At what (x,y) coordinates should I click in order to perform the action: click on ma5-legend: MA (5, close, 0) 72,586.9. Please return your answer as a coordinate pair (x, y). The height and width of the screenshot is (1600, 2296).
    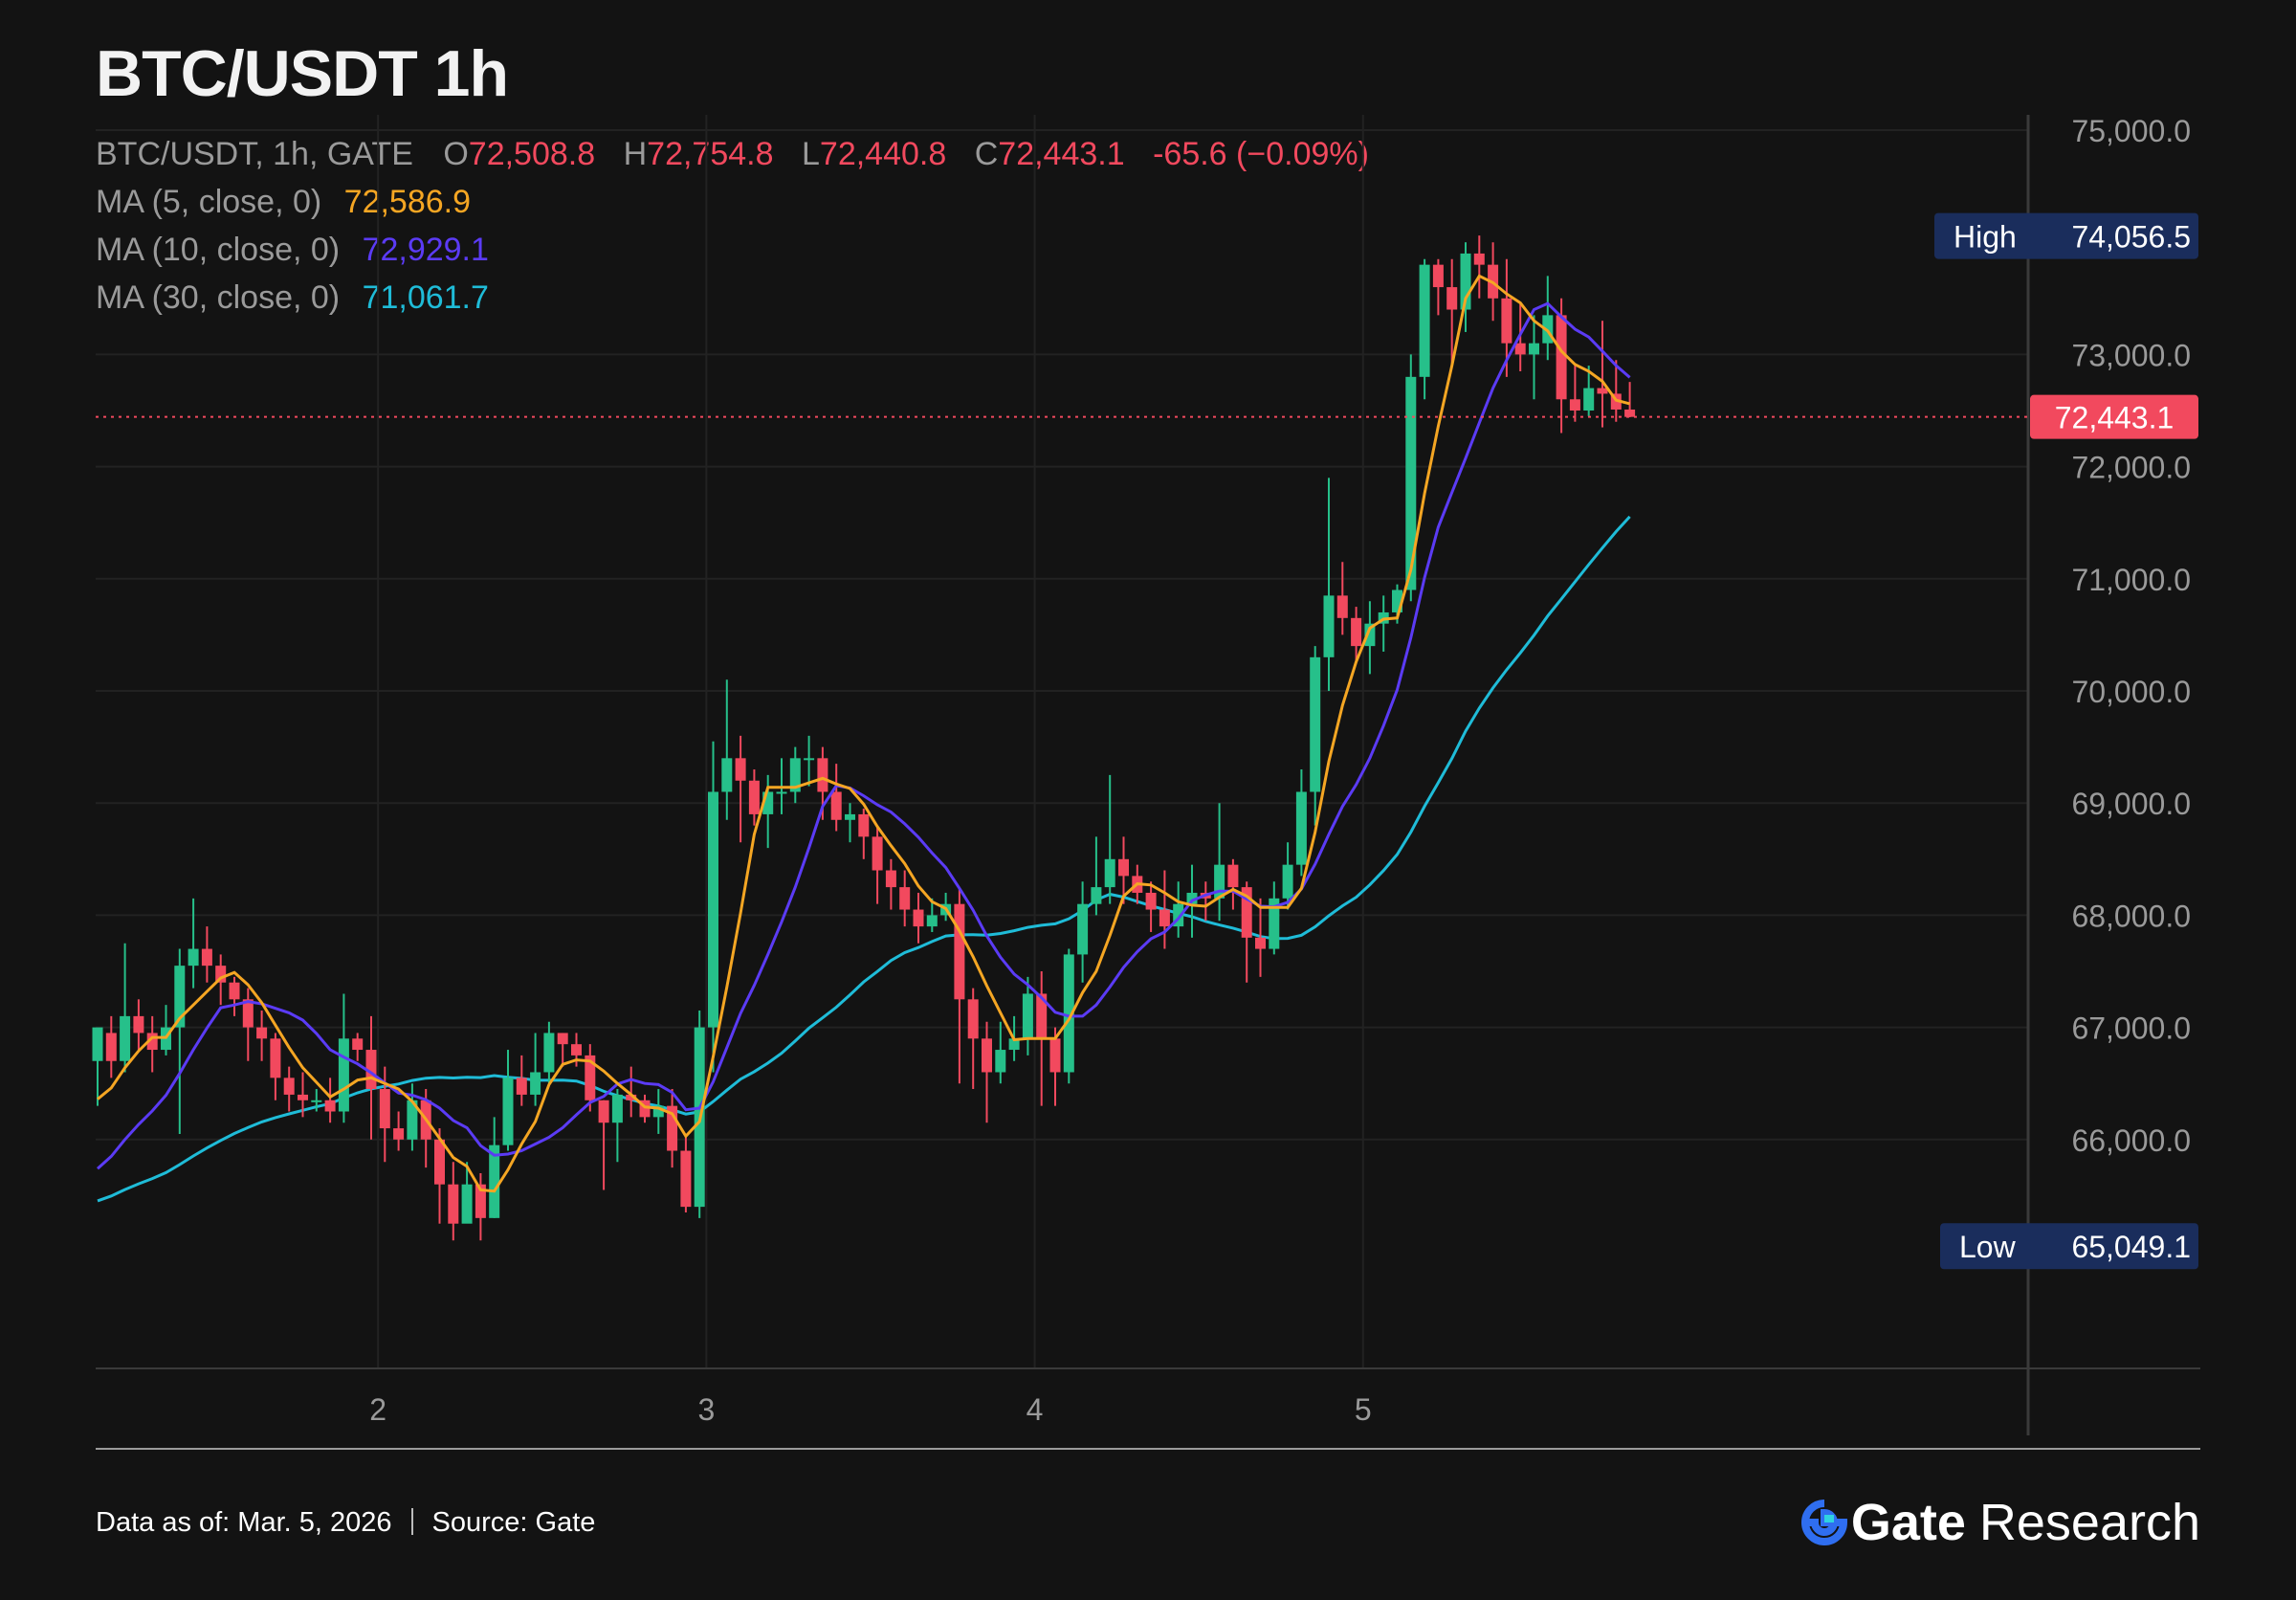
    Looking at the image, I should click on (284, 202).